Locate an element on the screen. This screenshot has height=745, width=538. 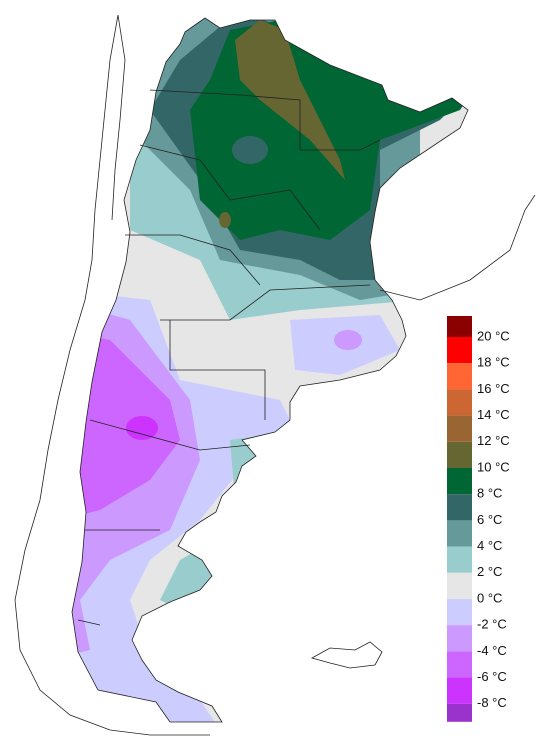
legend-label: 16 °C is located at coordinates (493, 388).